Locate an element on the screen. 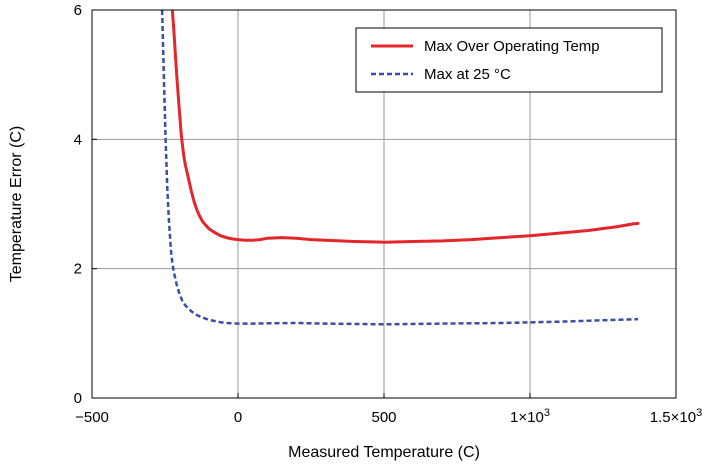  x-tick-label: 1.5×10³ is located at coordinates (676, 416).